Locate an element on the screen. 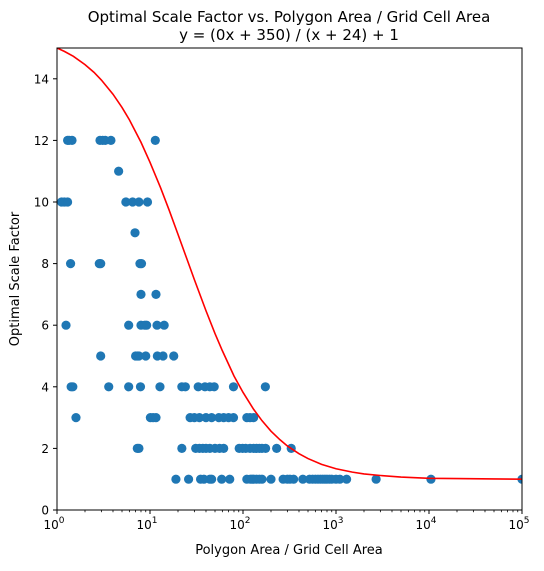 The image size is (544, 571). y-tick-label: 6 is located at coordinates (45, 326).